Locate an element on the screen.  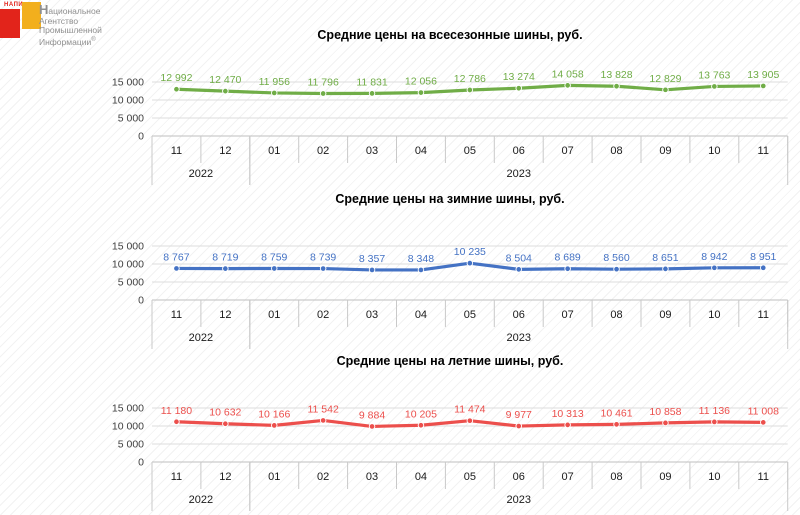
data-label: 13 905 is located at coordinates (763, 75).